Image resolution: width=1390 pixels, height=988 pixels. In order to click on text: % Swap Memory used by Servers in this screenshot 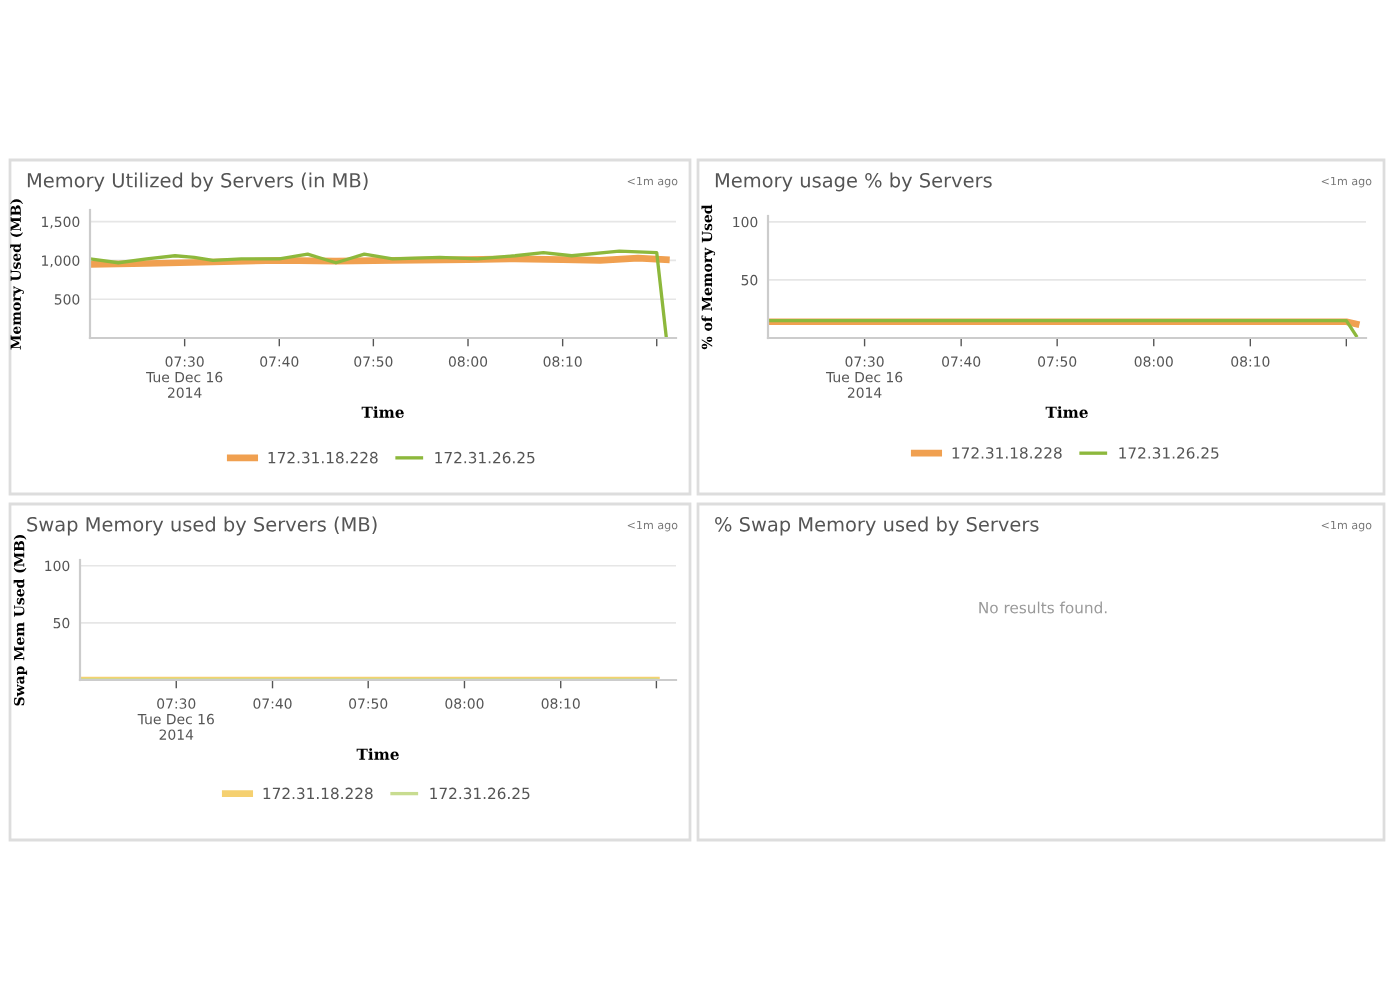, I will do `click(877, 526)`.